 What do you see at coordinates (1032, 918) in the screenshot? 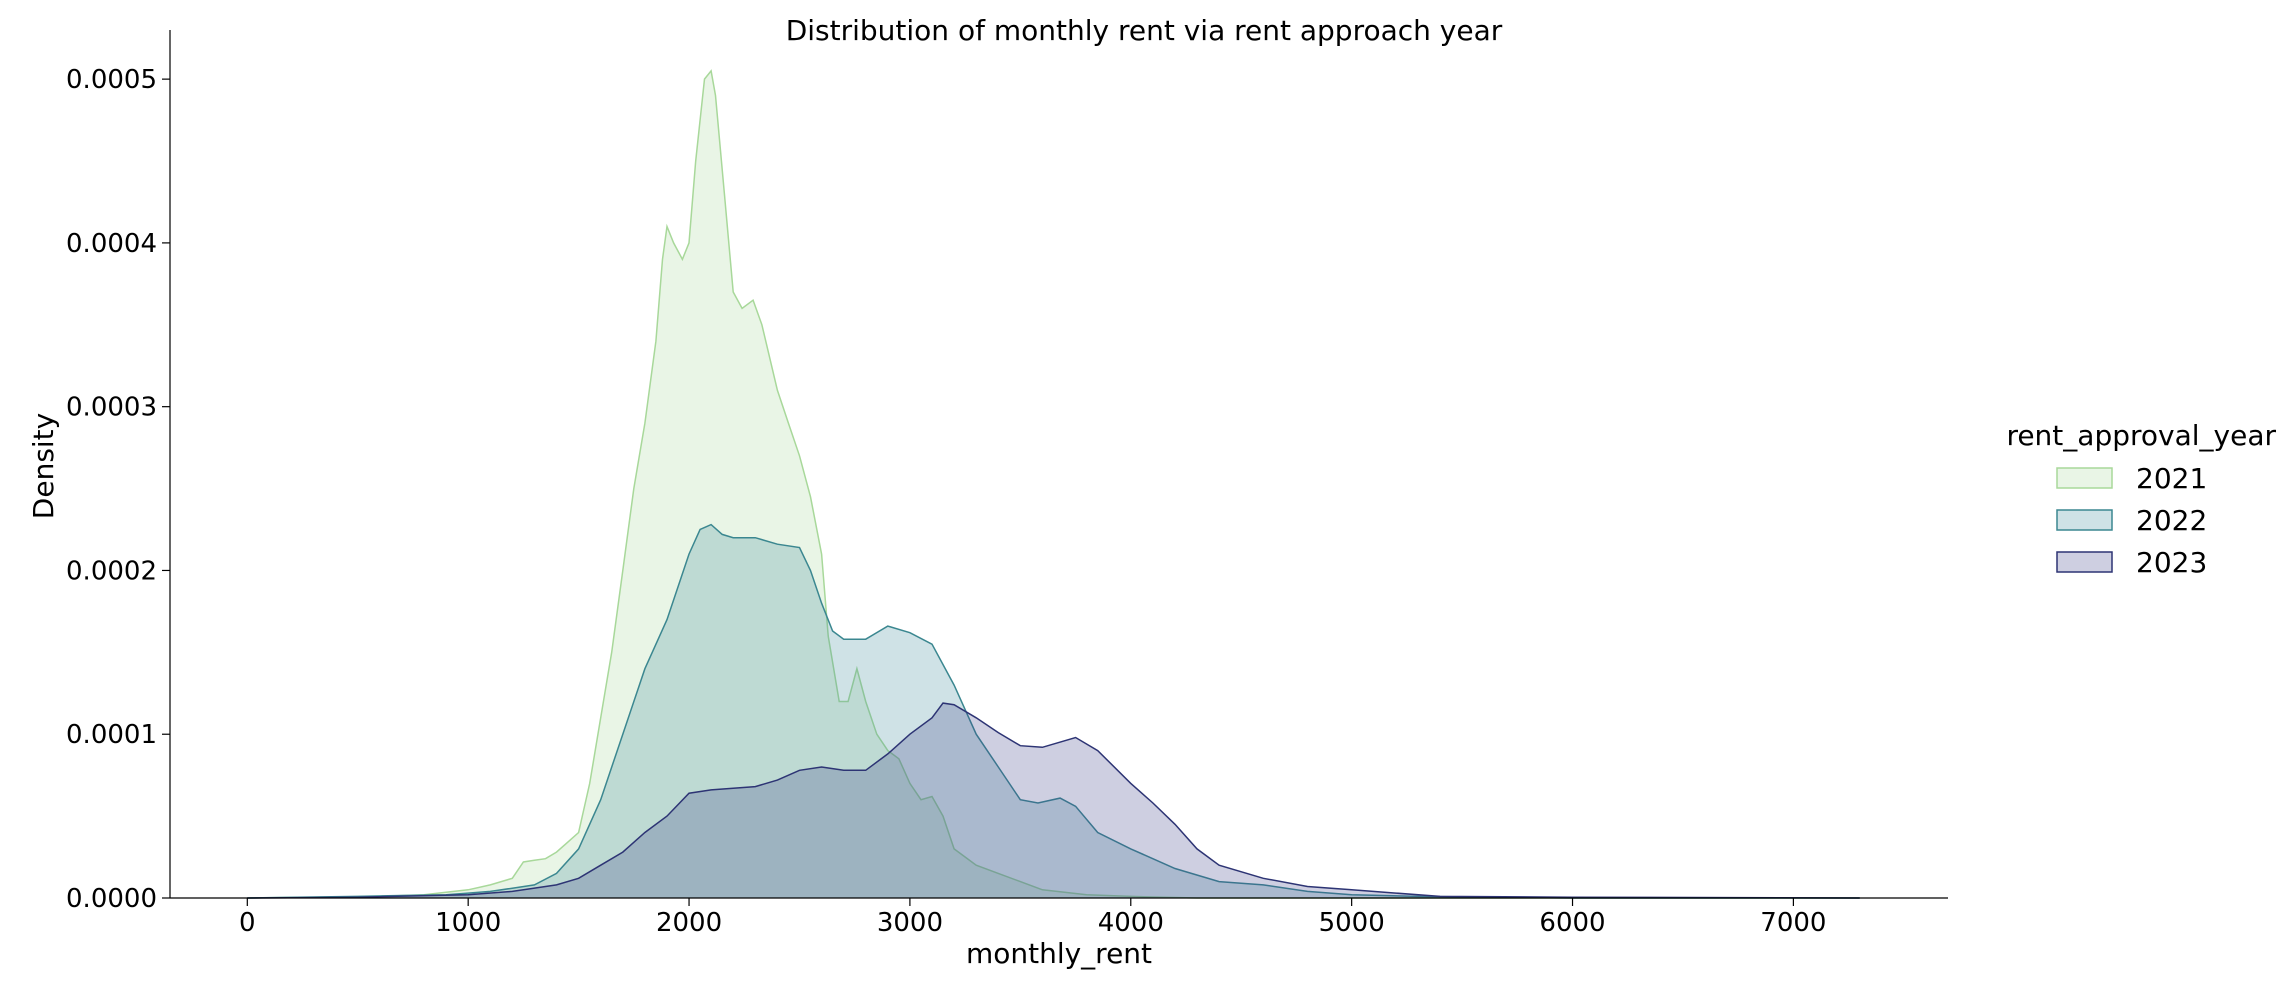
I see `x-ticks: 0 1000 2000 3000 4000 5000 6000 7000` at bounding box center [1032, 918].